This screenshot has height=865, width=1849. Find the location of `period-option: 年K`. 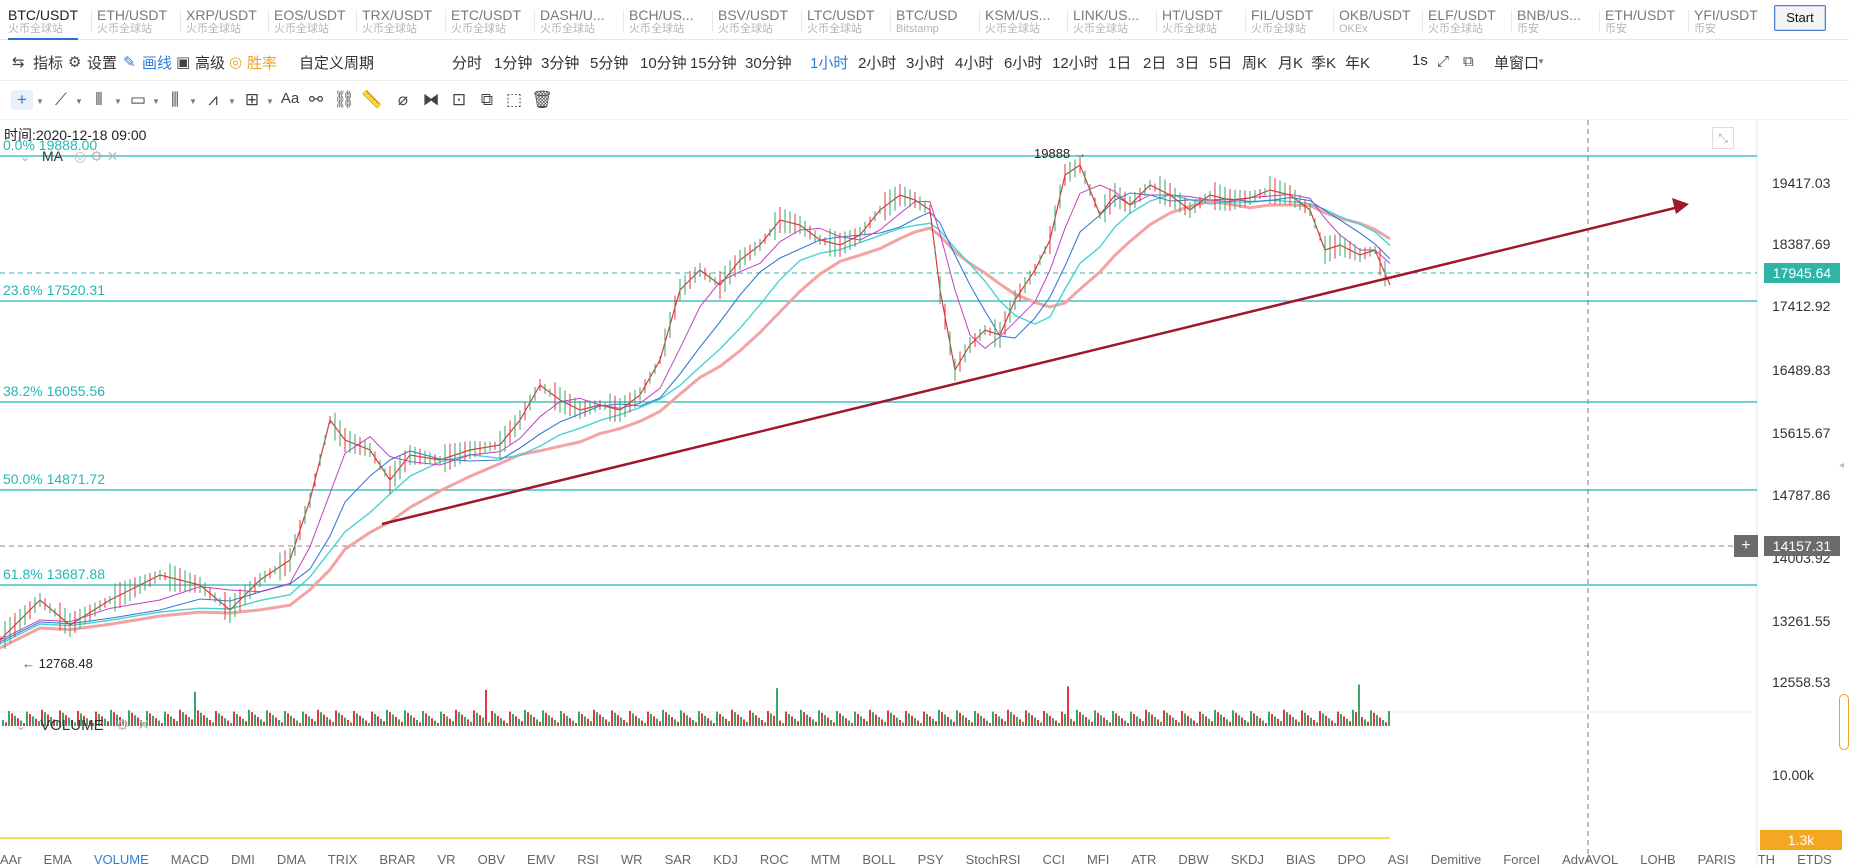

period-option: 年K is located at coordinates (1358, 63).